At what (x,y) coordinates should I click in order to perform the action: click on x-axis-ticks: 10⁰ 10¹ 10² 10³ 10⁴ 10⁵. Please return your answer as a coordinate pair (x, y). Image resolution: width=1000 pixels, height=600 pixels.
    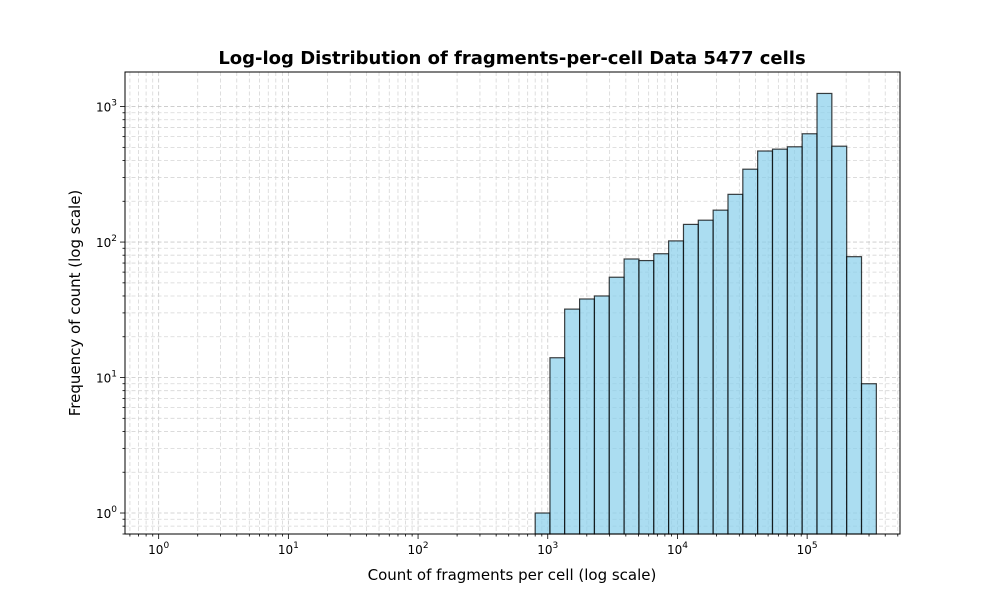
    Looking at the image, I should click on (514, 545).